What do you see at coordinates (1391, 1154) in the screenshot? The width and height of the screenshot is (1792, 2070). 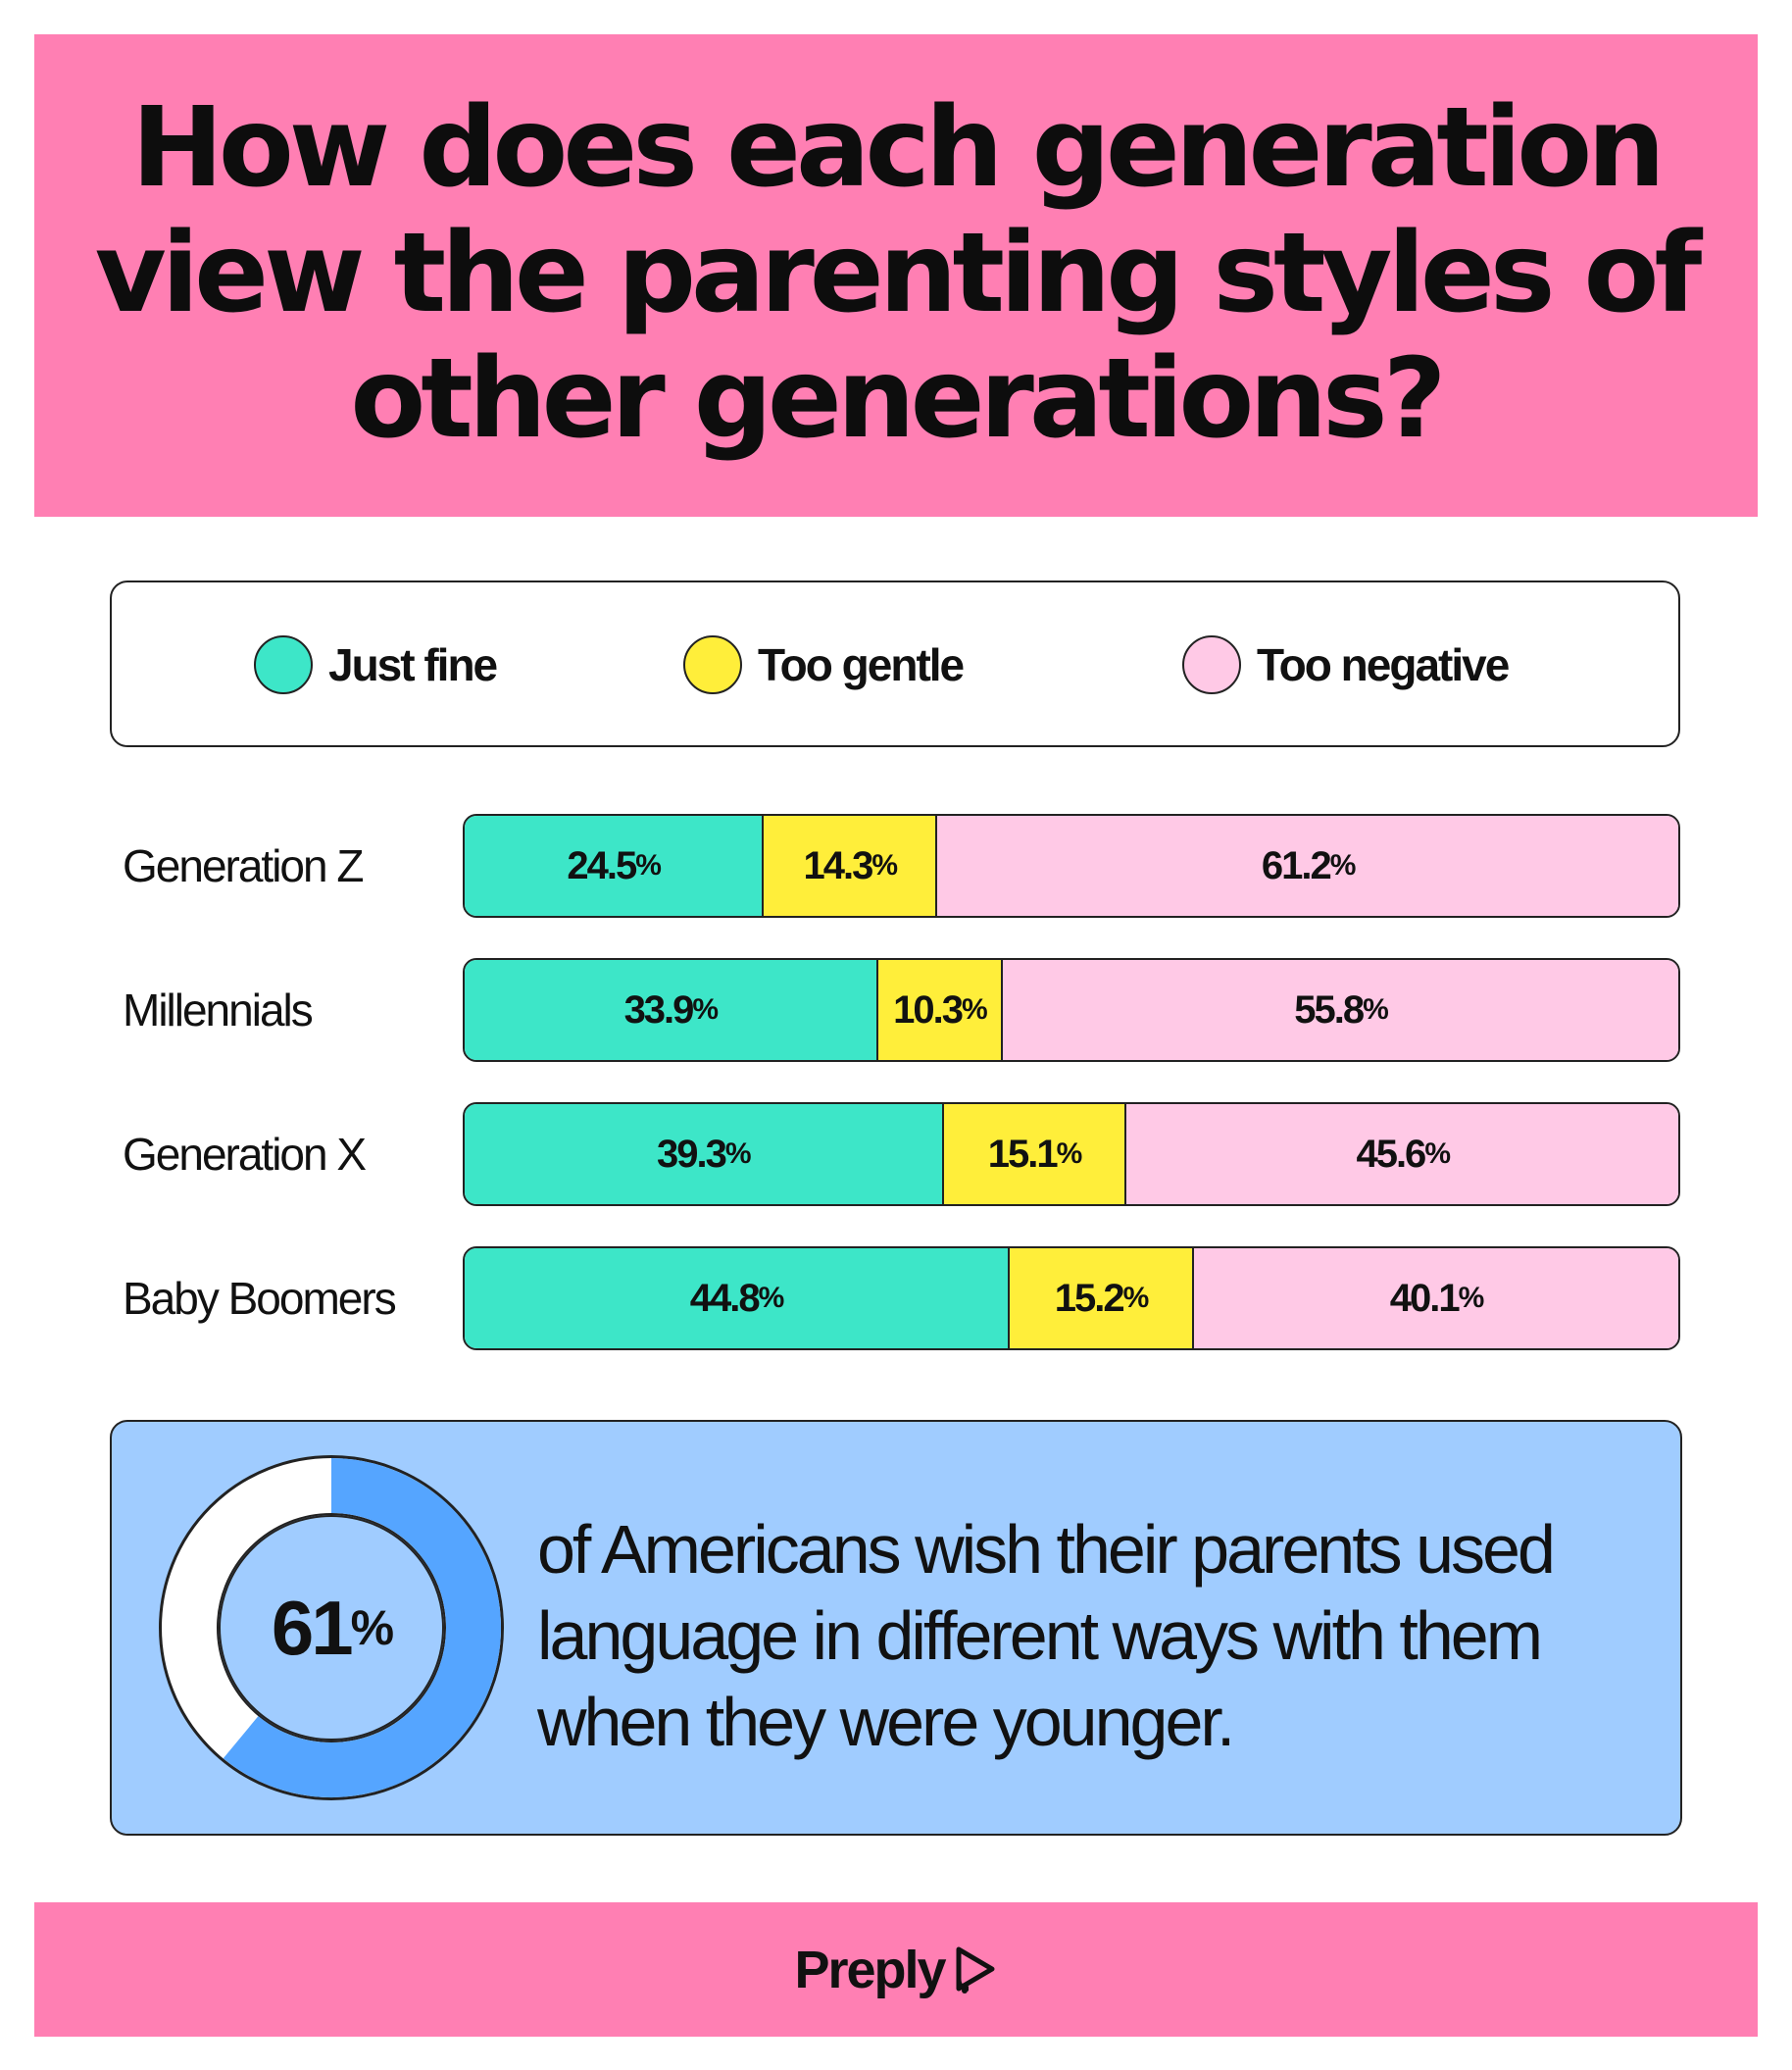 I see `data-label: 45.6` at bounding box center [1391, 1154].